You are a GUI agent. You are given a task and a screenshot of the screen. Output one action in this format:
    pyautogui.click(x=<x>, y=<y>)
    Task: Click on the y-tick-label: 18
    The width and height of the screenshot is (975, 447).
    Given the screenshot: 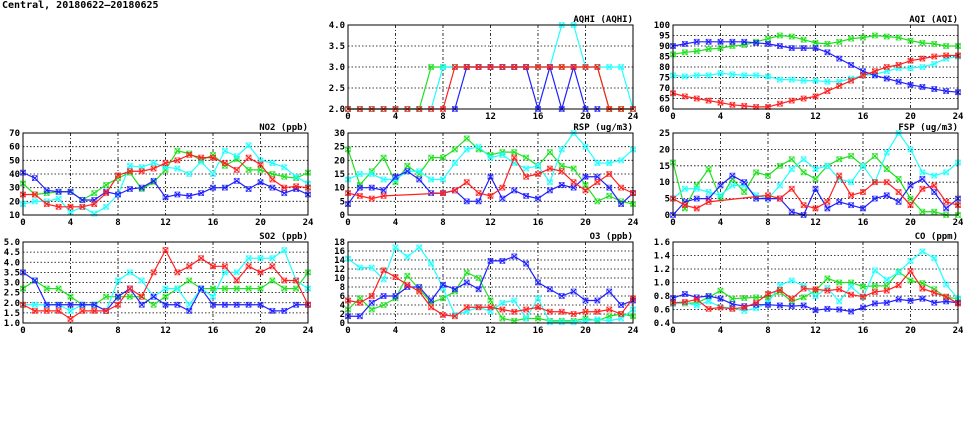 What is the action you would take?
    pyautogui.click(x=339, y=243)
    